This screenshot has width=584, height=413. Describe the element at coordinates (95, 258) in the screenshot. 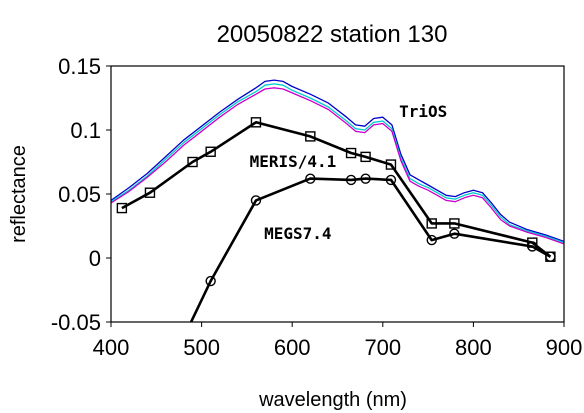

I see `y-tick-label: 0` at that location.